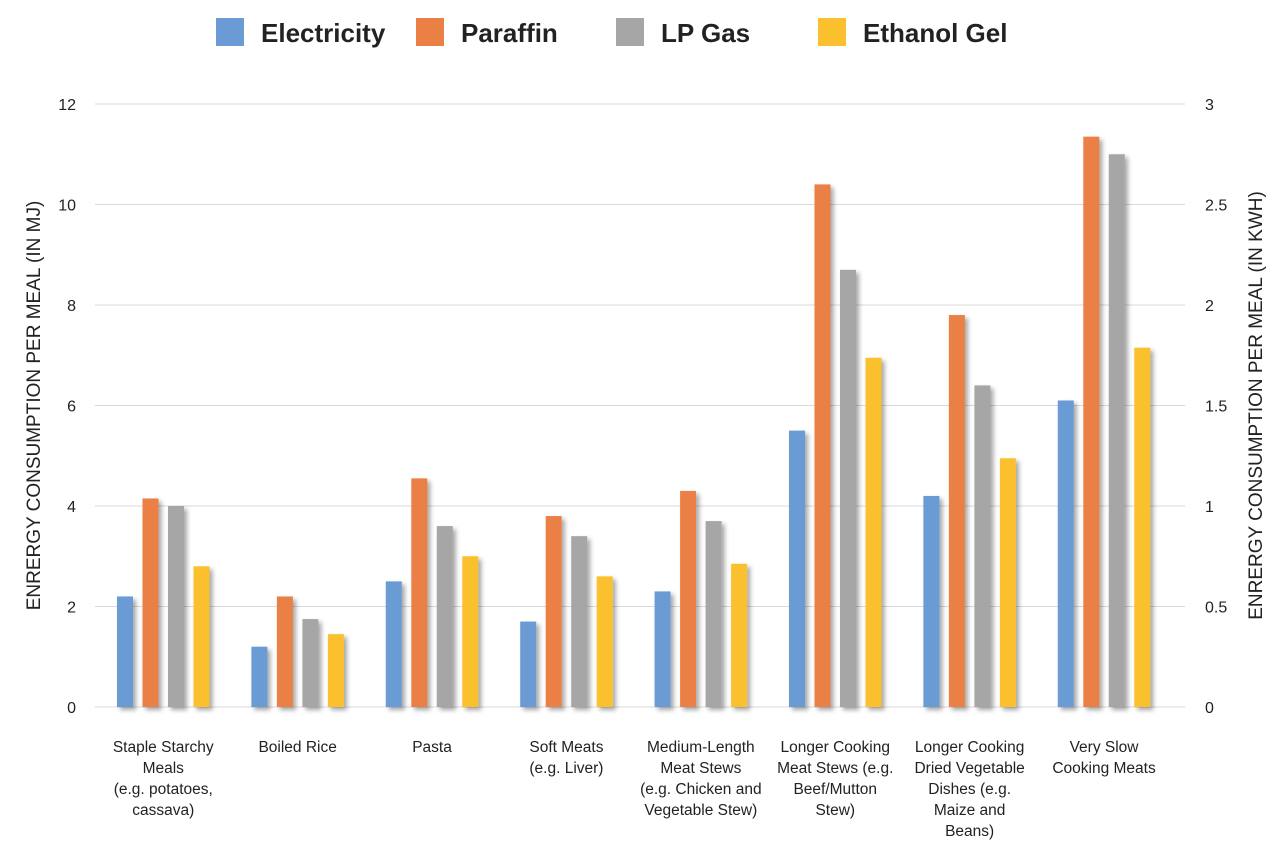 This screenshot has width=1280, height=841. I want to click on category-label-line: Vegetable Stew), so click(700, 810).